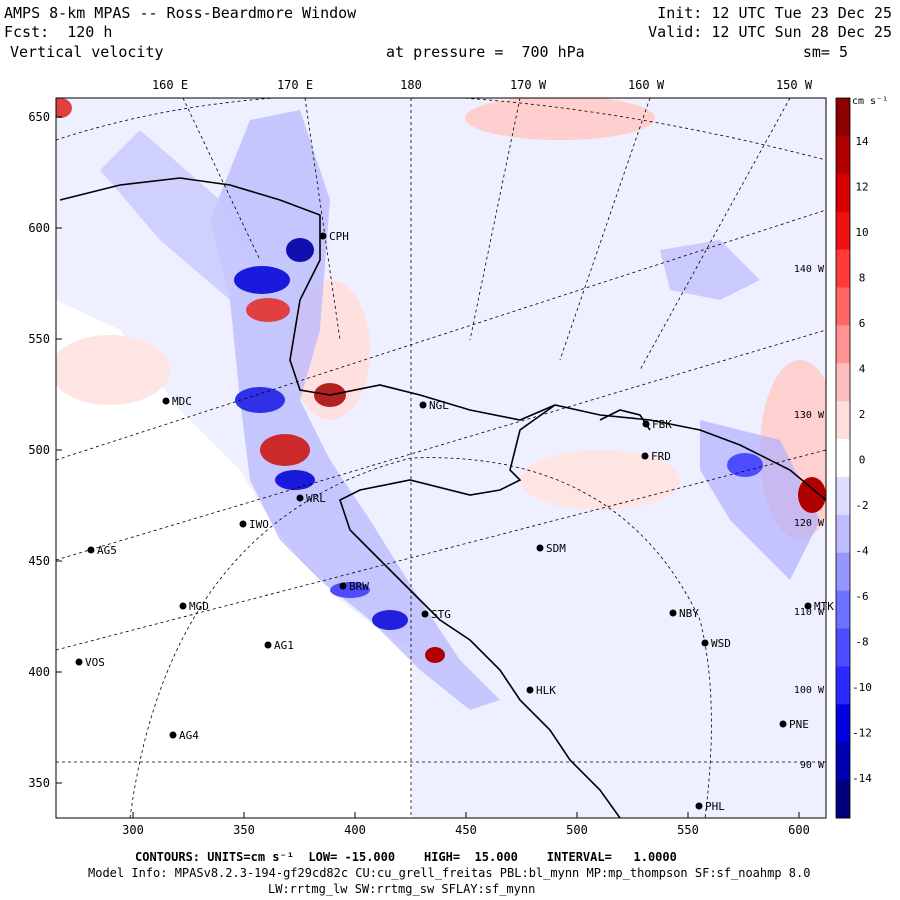 The image size is (900, 900). I want to click on station-label: IWO, so click(259, 524).